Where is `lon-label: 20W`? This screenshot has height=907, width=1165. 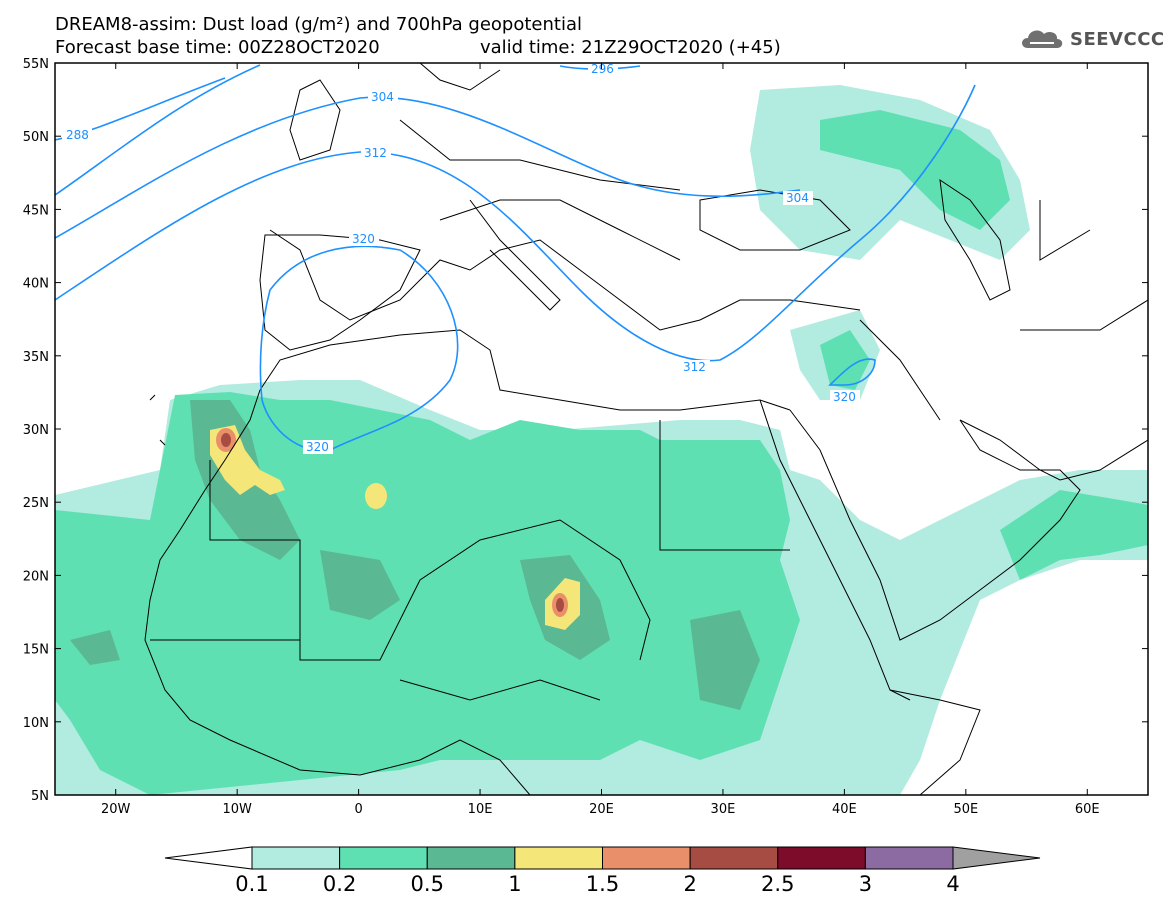 lon-label: 20W is located at coordinates (116, 809).